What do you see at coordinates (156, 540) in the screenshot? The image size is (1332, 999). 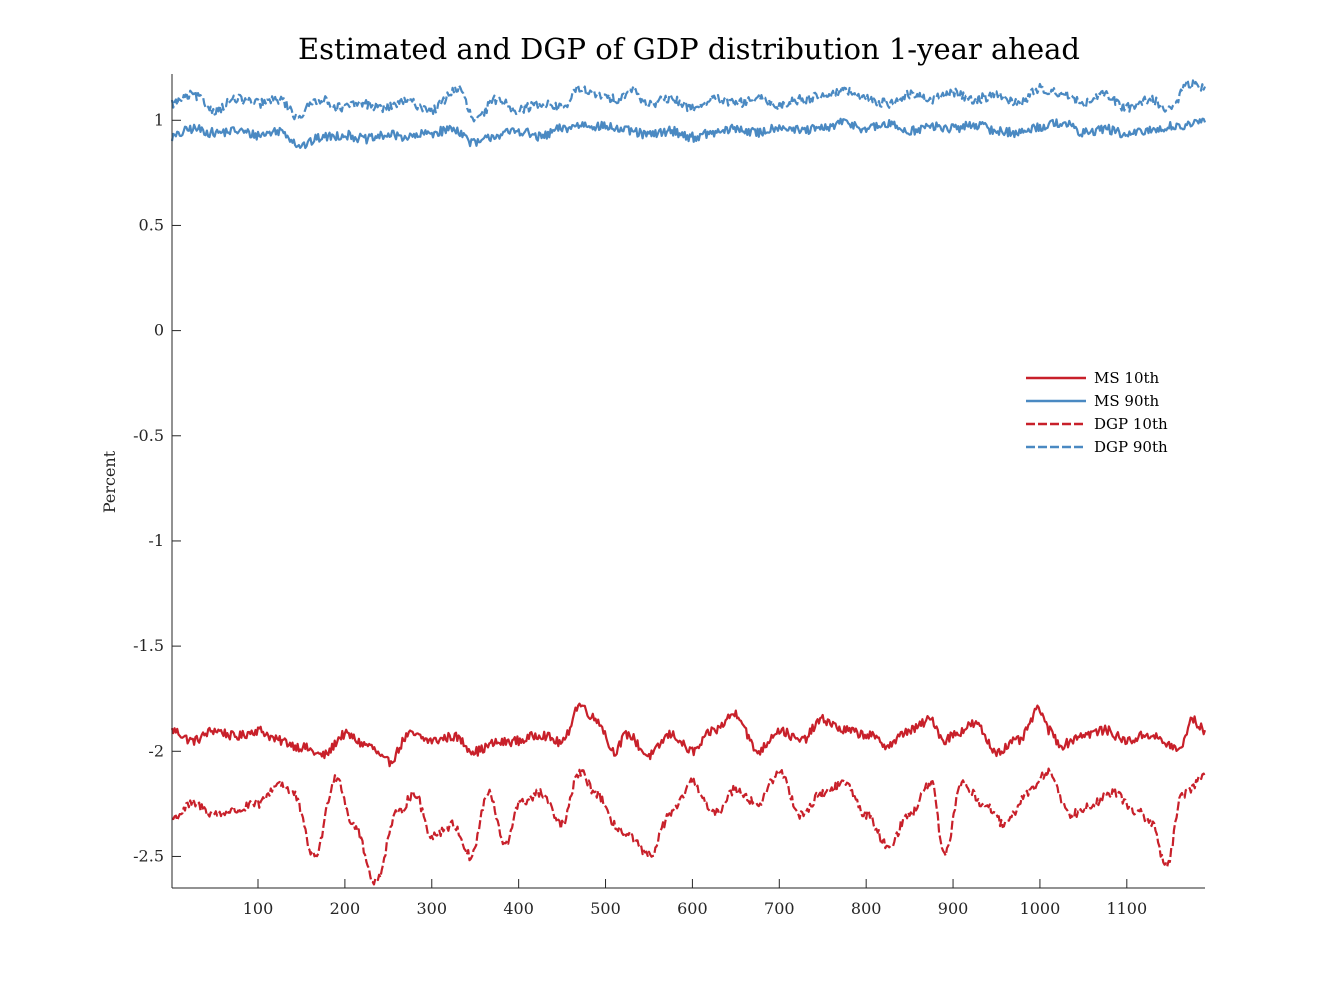 I see `y-tick-label: -1` at bounding box center [156, 540].